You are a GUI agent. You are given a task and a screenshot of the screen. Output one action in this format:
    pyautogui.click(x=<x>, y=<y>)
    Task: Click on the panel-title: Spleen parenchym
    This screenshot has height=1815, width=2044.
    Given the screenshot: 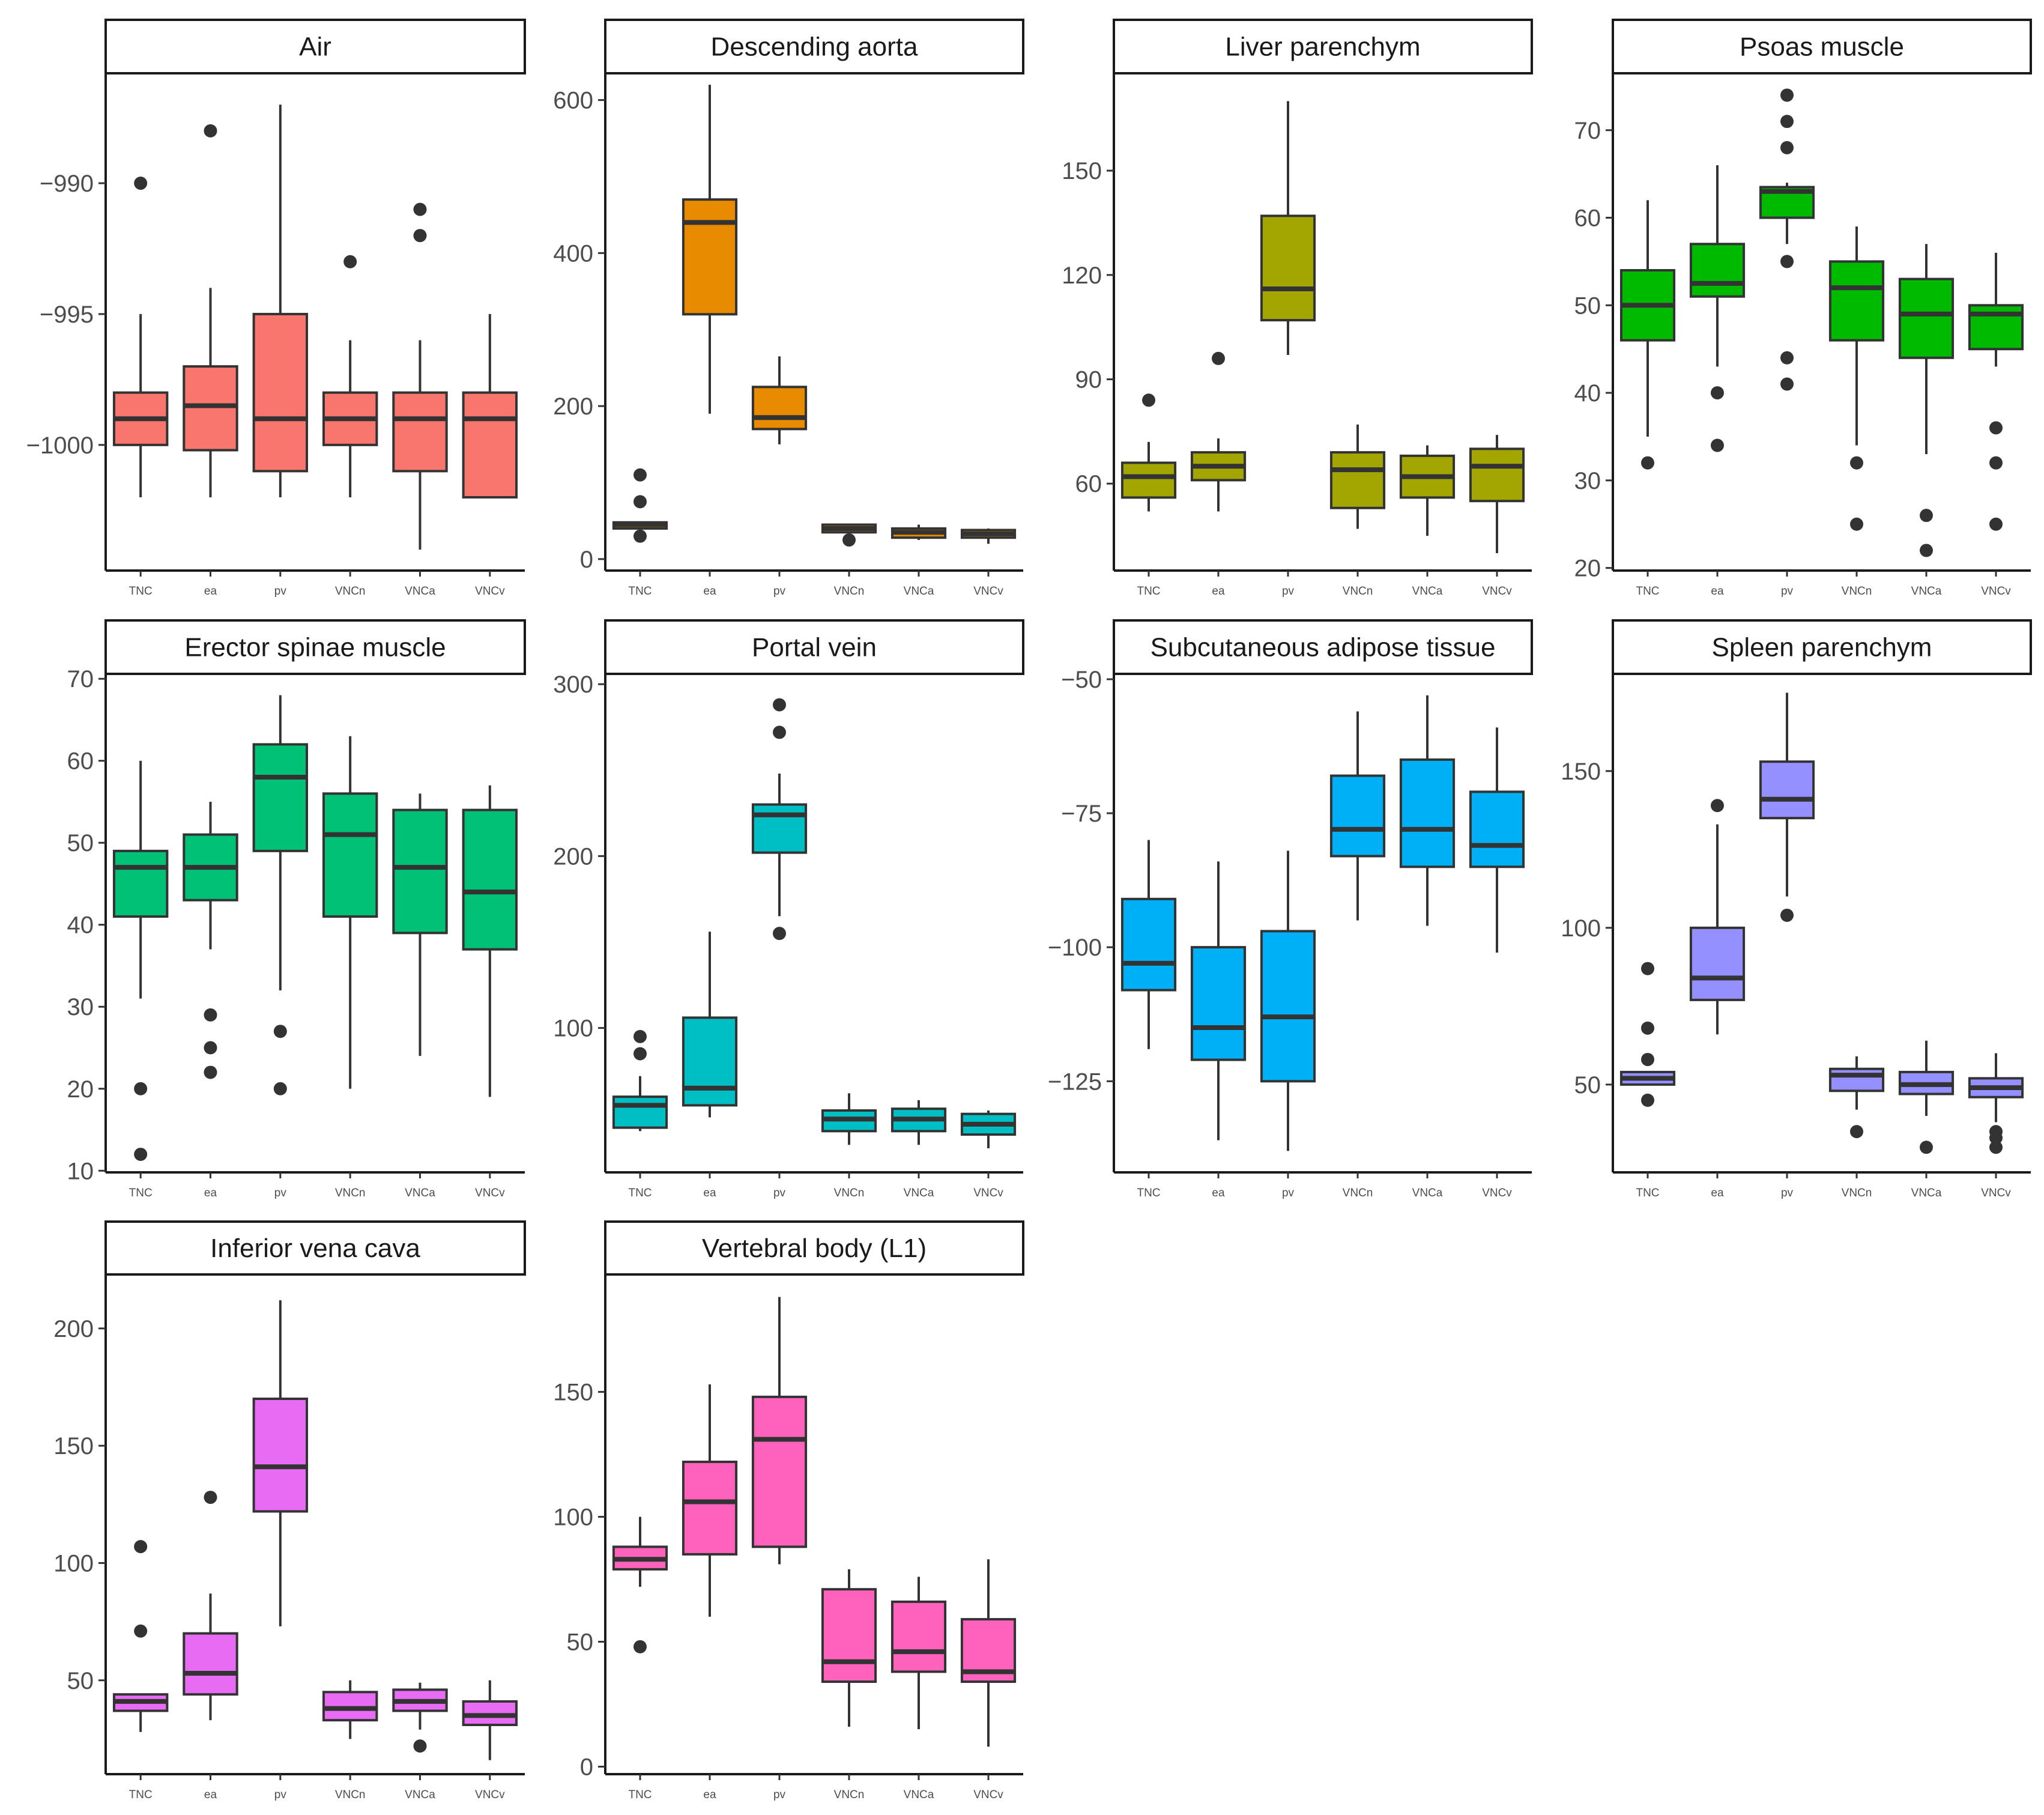 What is the action you would take?
    pyautogui.click(x=1822, y=647)
    